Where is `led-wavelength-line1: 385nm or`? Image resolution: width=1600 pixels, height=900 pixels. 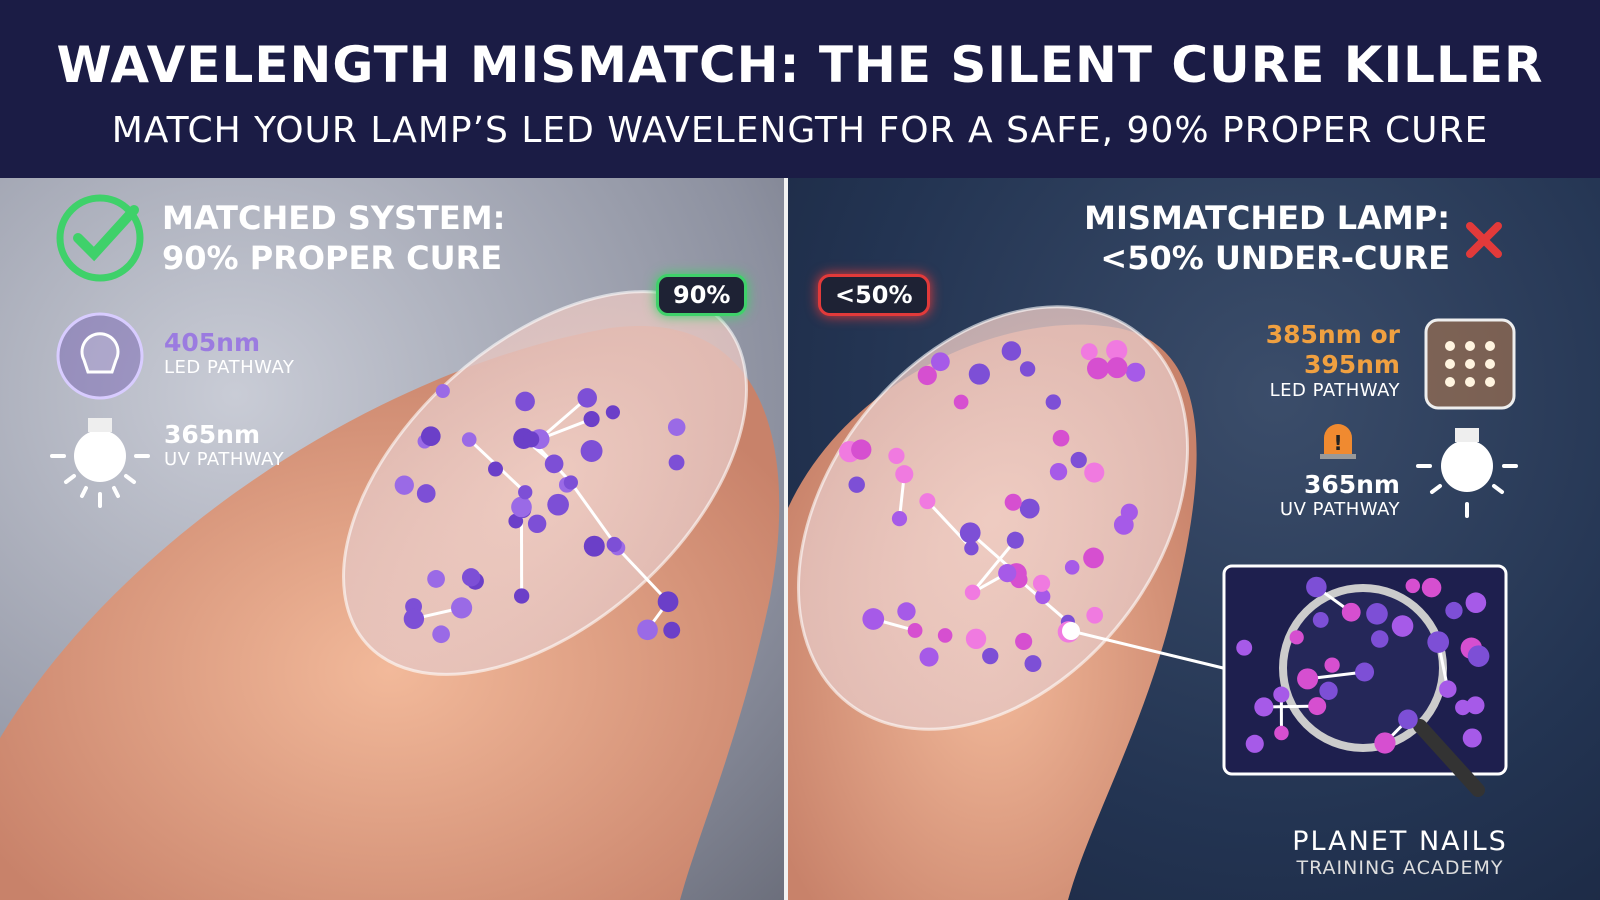
led-wavelength-line1: 385nm or is located at coordinates (1332, 334).